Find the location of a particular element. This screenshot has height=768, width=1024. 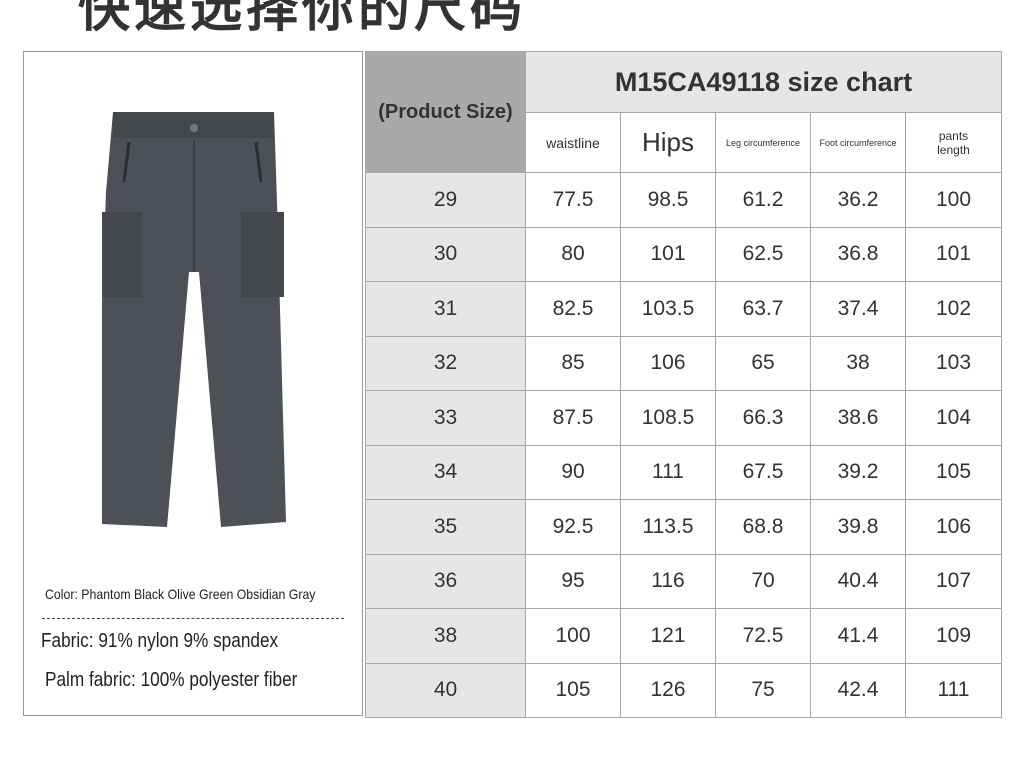

size-cell: 33 is located at coordinates (446, 418).